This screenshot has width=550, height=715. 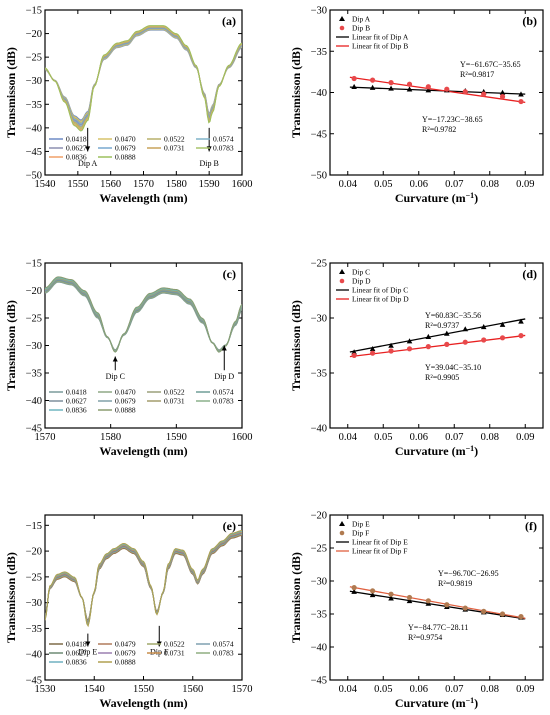 I want to click on x-tick-label: 1600, so click(x=242, y=184).